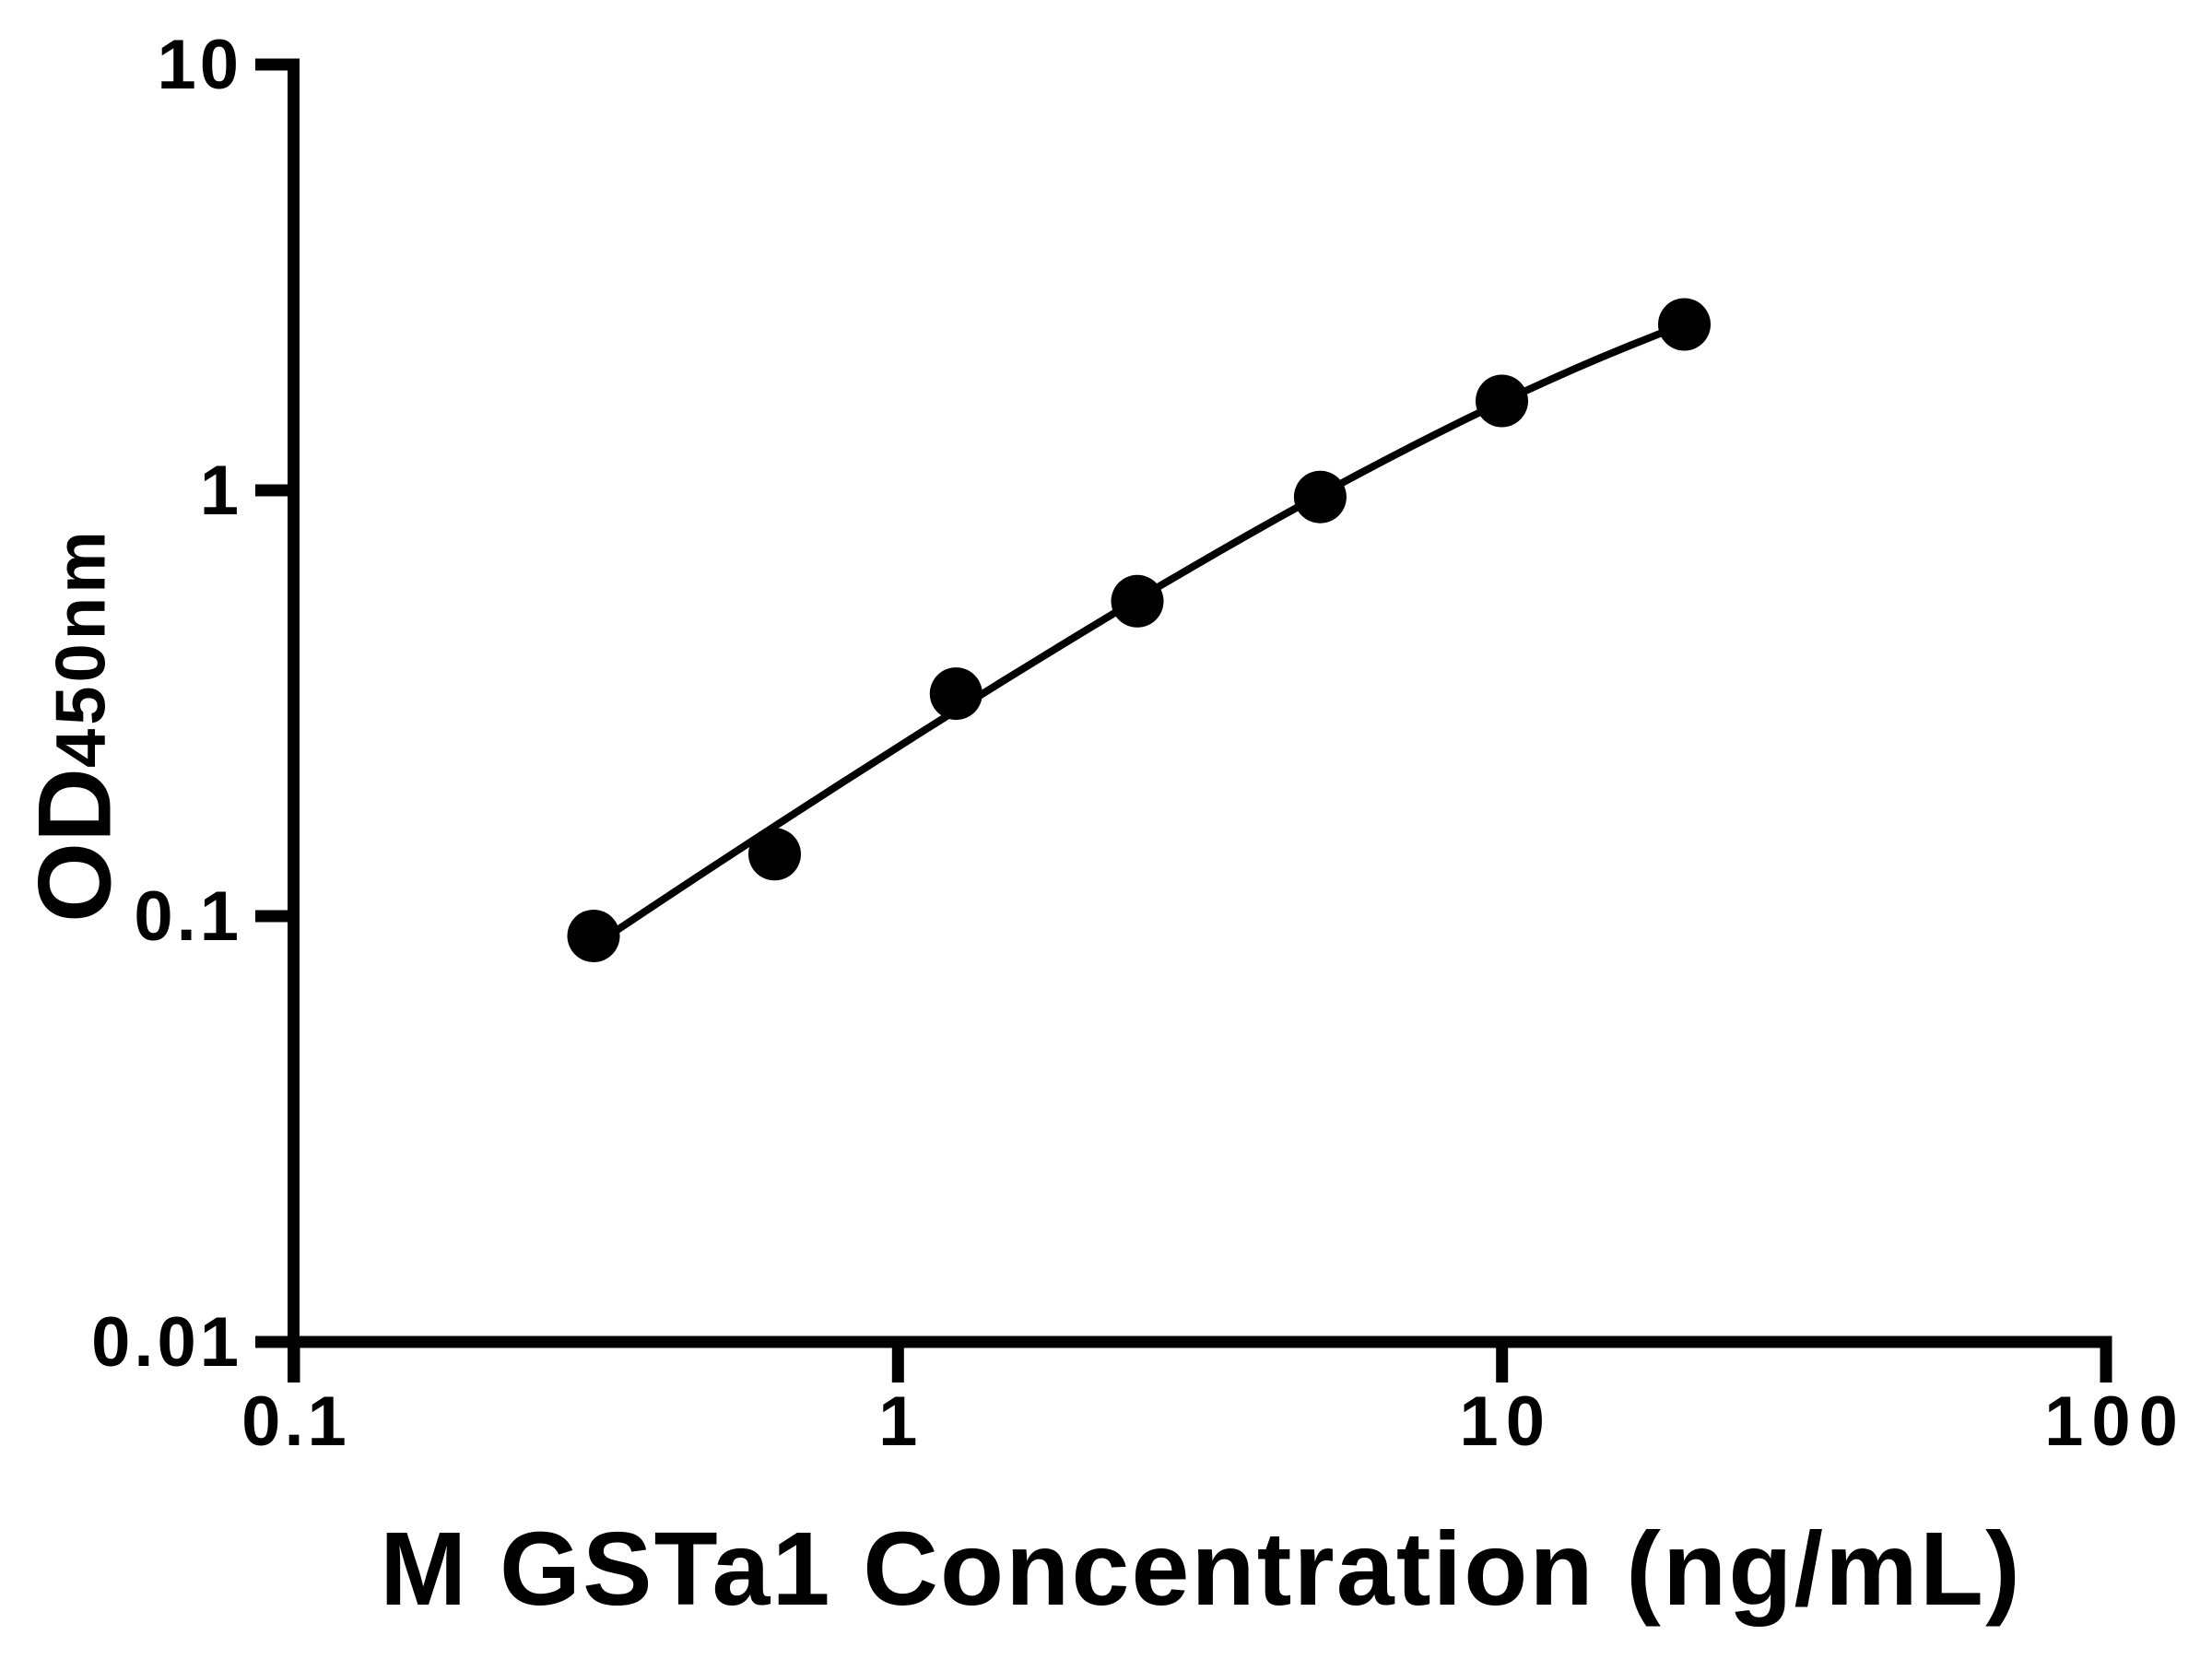 This screenshot has width=2212, height=1659. Describe the element at coordinates (75, 725) in the screenshot. I see `svg-text: OD450nm` at that location.